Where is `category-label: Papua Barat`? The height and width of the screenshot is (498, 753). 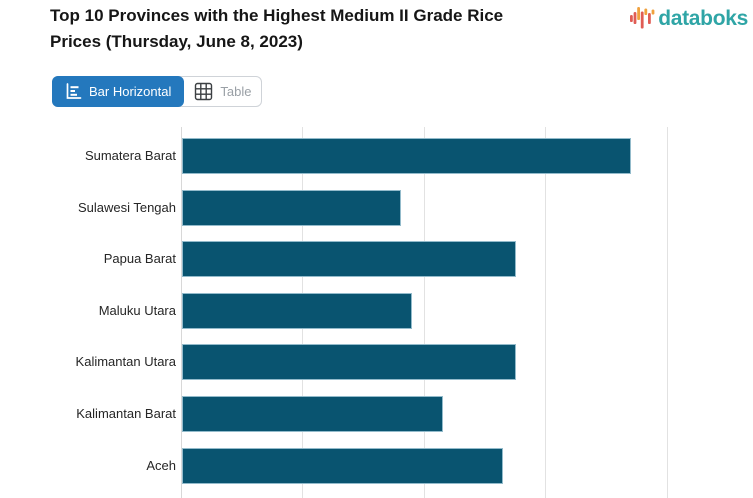 category-label: Papua Barat is located at coordinates (139, 259).